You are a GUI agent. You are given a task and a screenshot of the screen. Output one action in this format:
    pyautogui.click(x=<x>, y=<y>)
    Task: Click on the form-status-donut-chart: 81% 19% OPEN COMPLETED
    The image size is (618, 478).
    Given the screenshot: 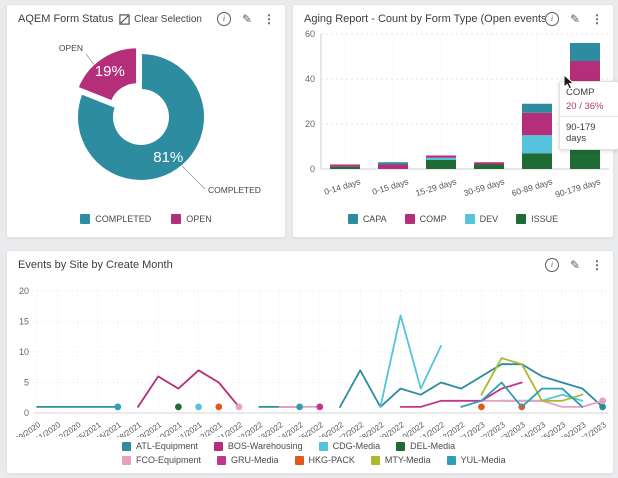 What is the action you would take?
    pyautogui.click(x=160, y=119)
    